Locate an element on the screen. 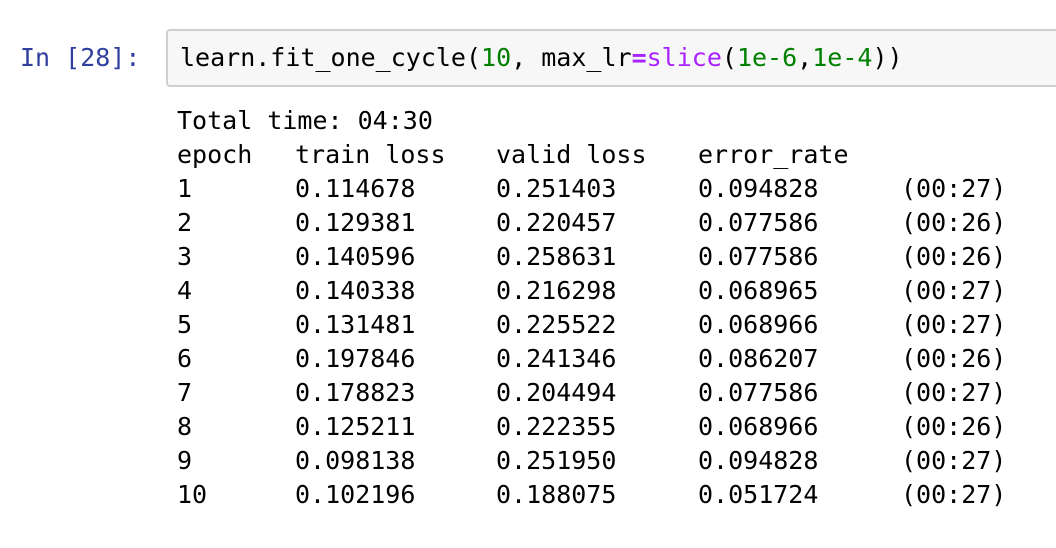 This screenshot has height=548, width=1056. table-row: 3 0.140596 0.258631 0.077586 (00:26) is located at coordinates (591, 257).